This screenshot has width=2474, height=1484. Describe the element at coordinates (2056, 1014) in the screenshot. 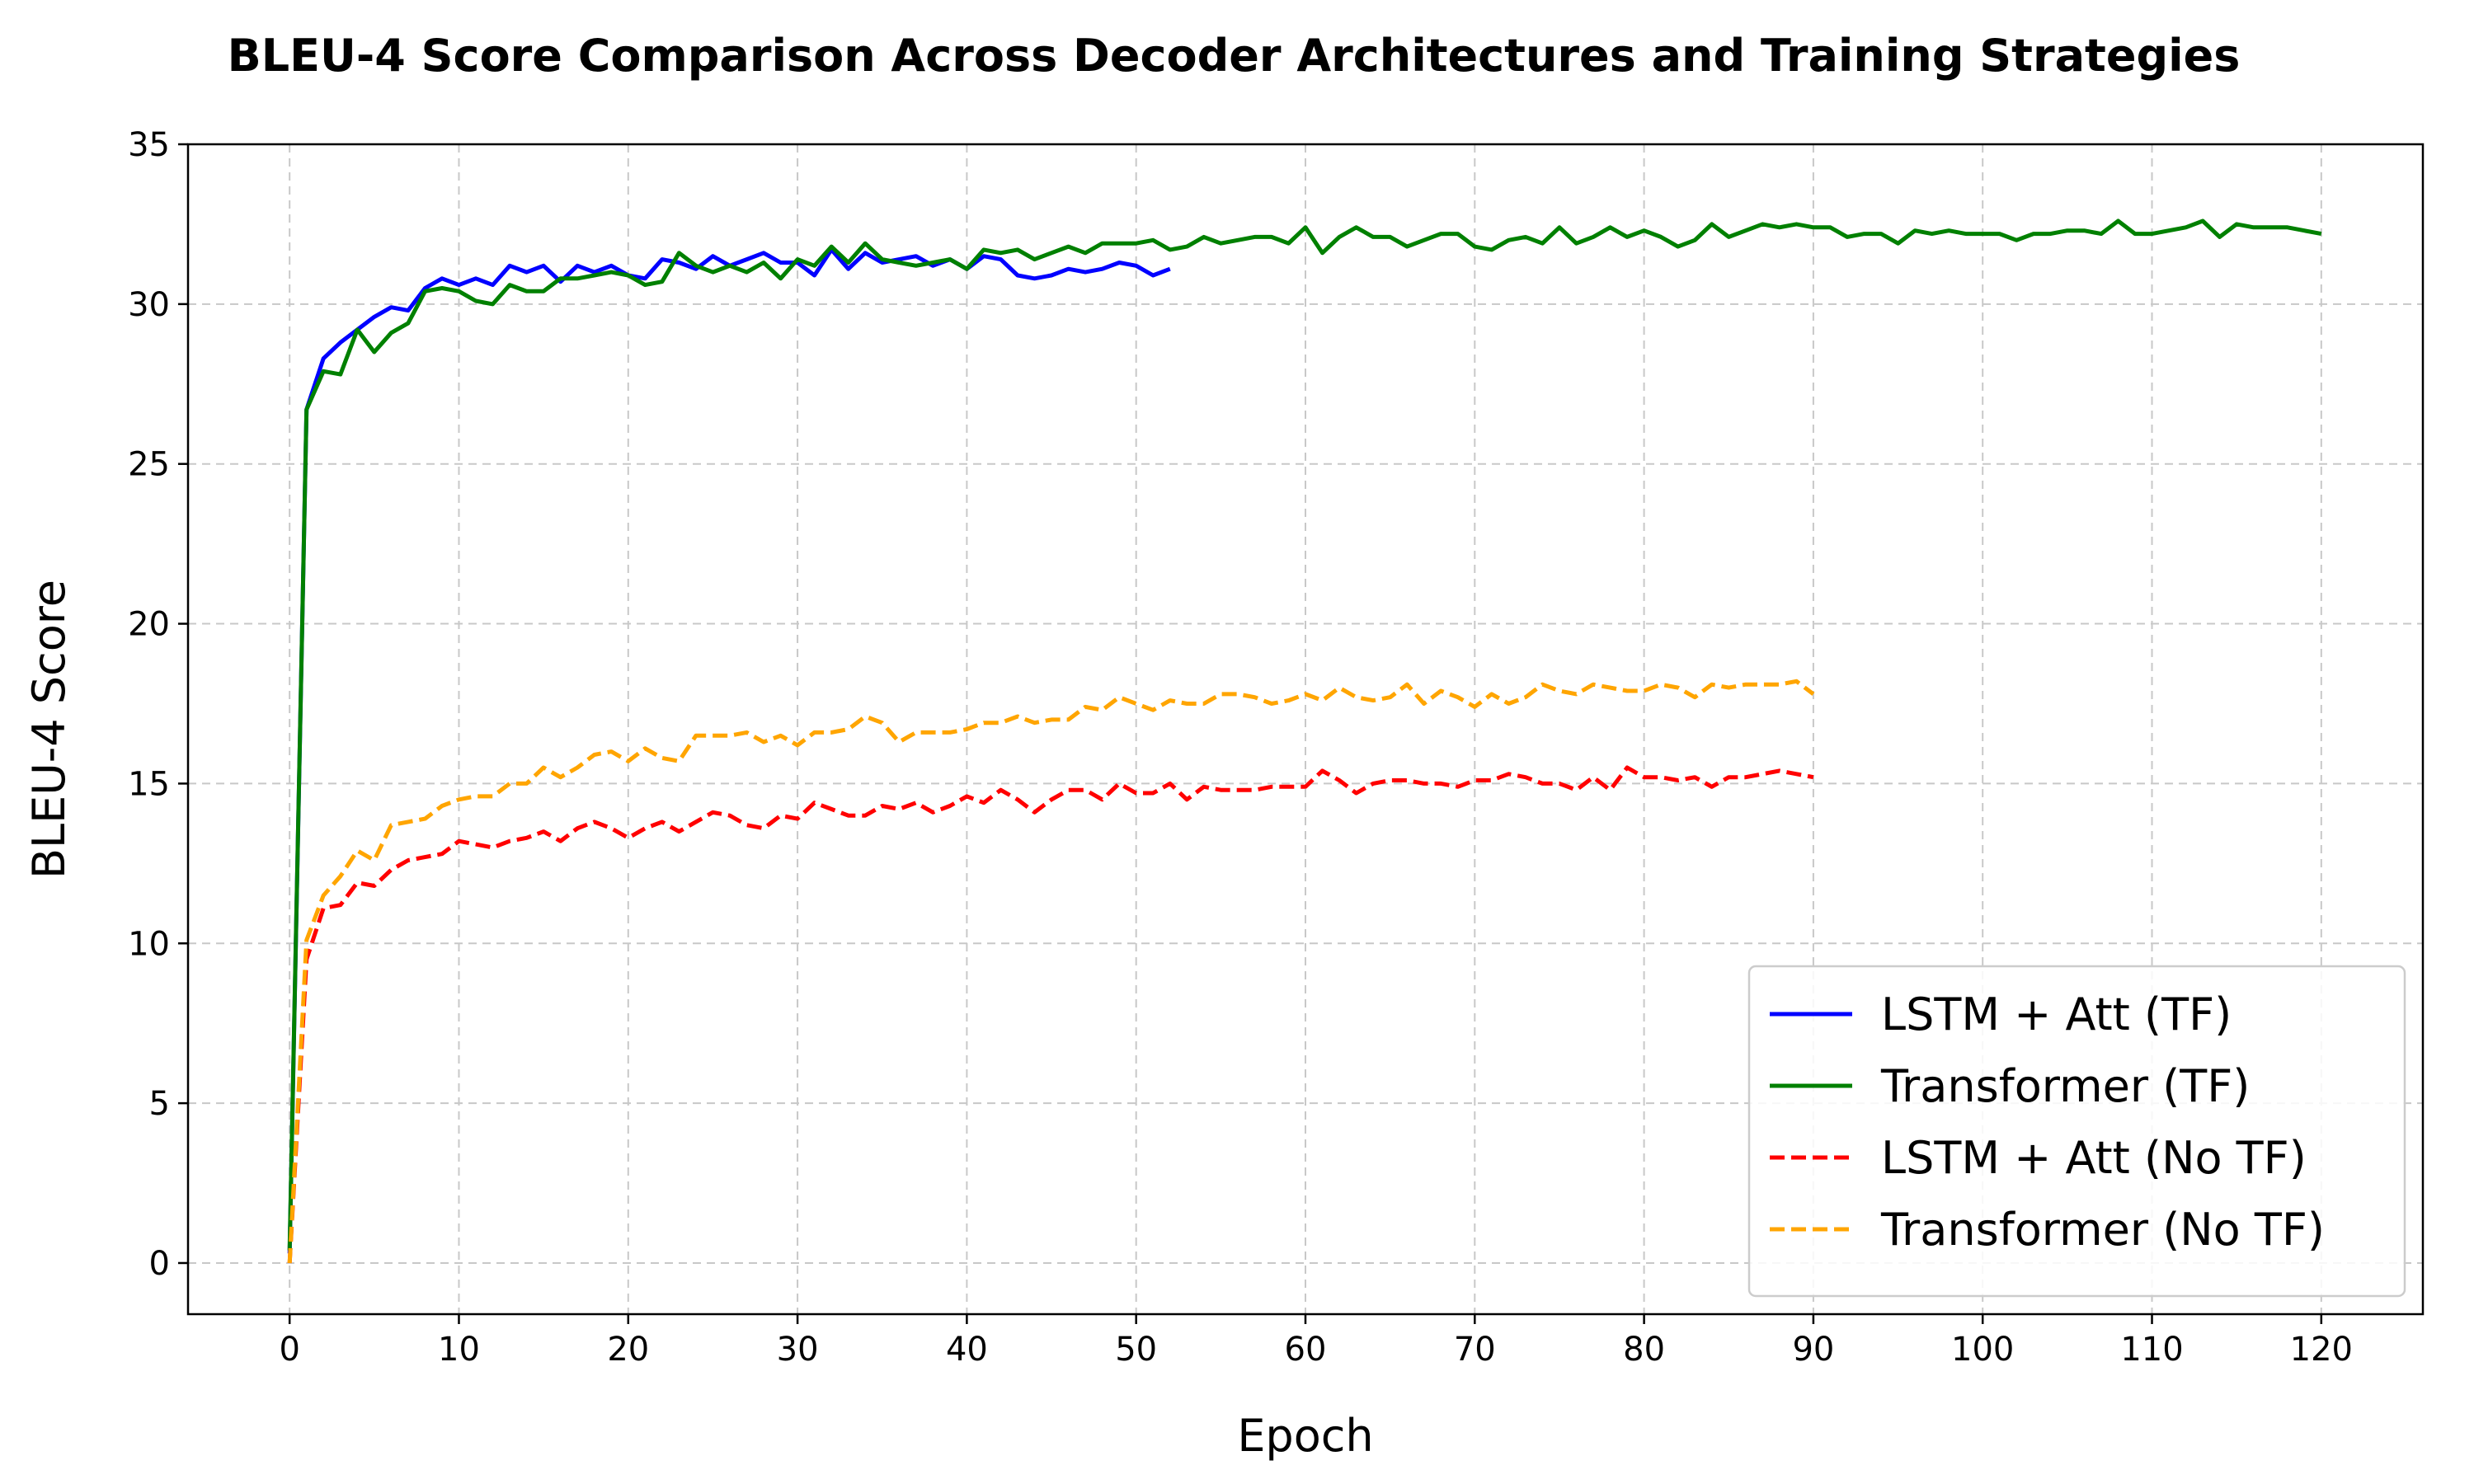

I see `legend-label: LSTM + Att (TF)` at that location.